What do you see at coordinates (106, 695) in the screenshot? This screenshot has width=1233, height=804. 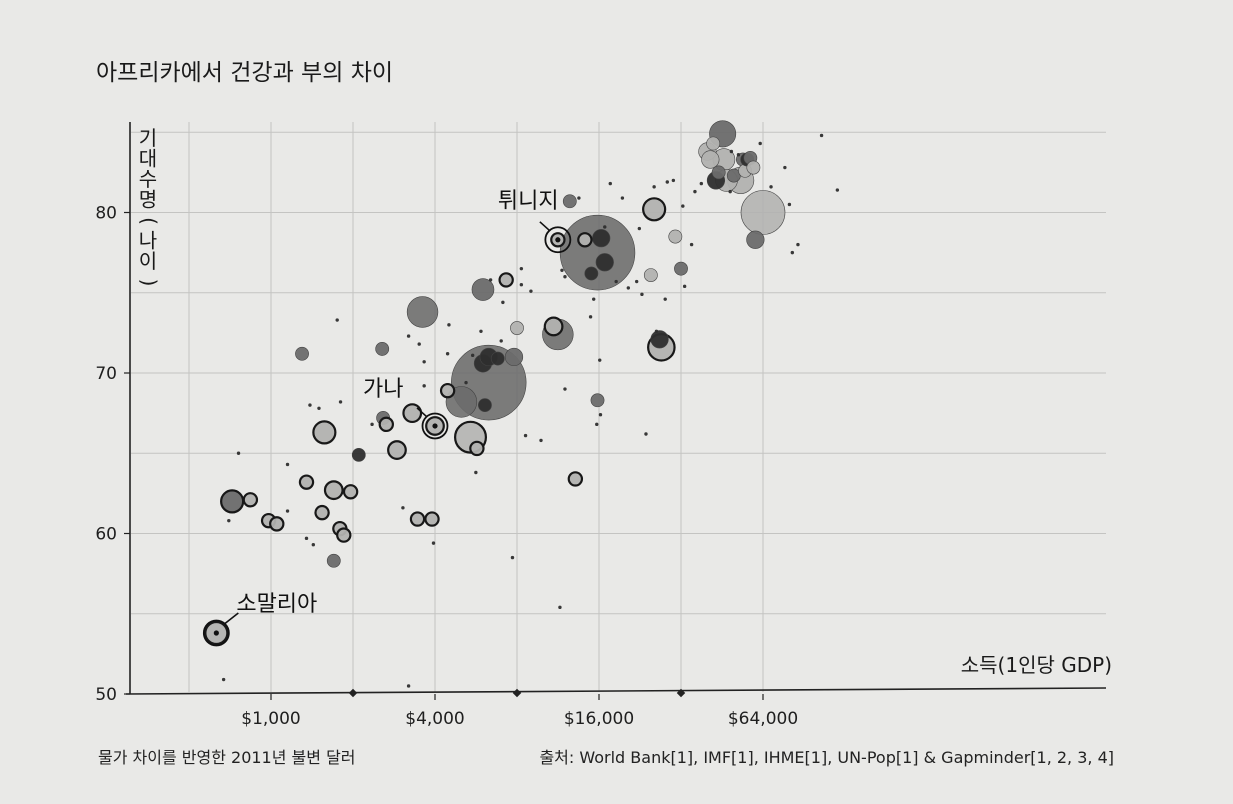 I see `y-tick-label: 50` at bounding box center [106, 695].